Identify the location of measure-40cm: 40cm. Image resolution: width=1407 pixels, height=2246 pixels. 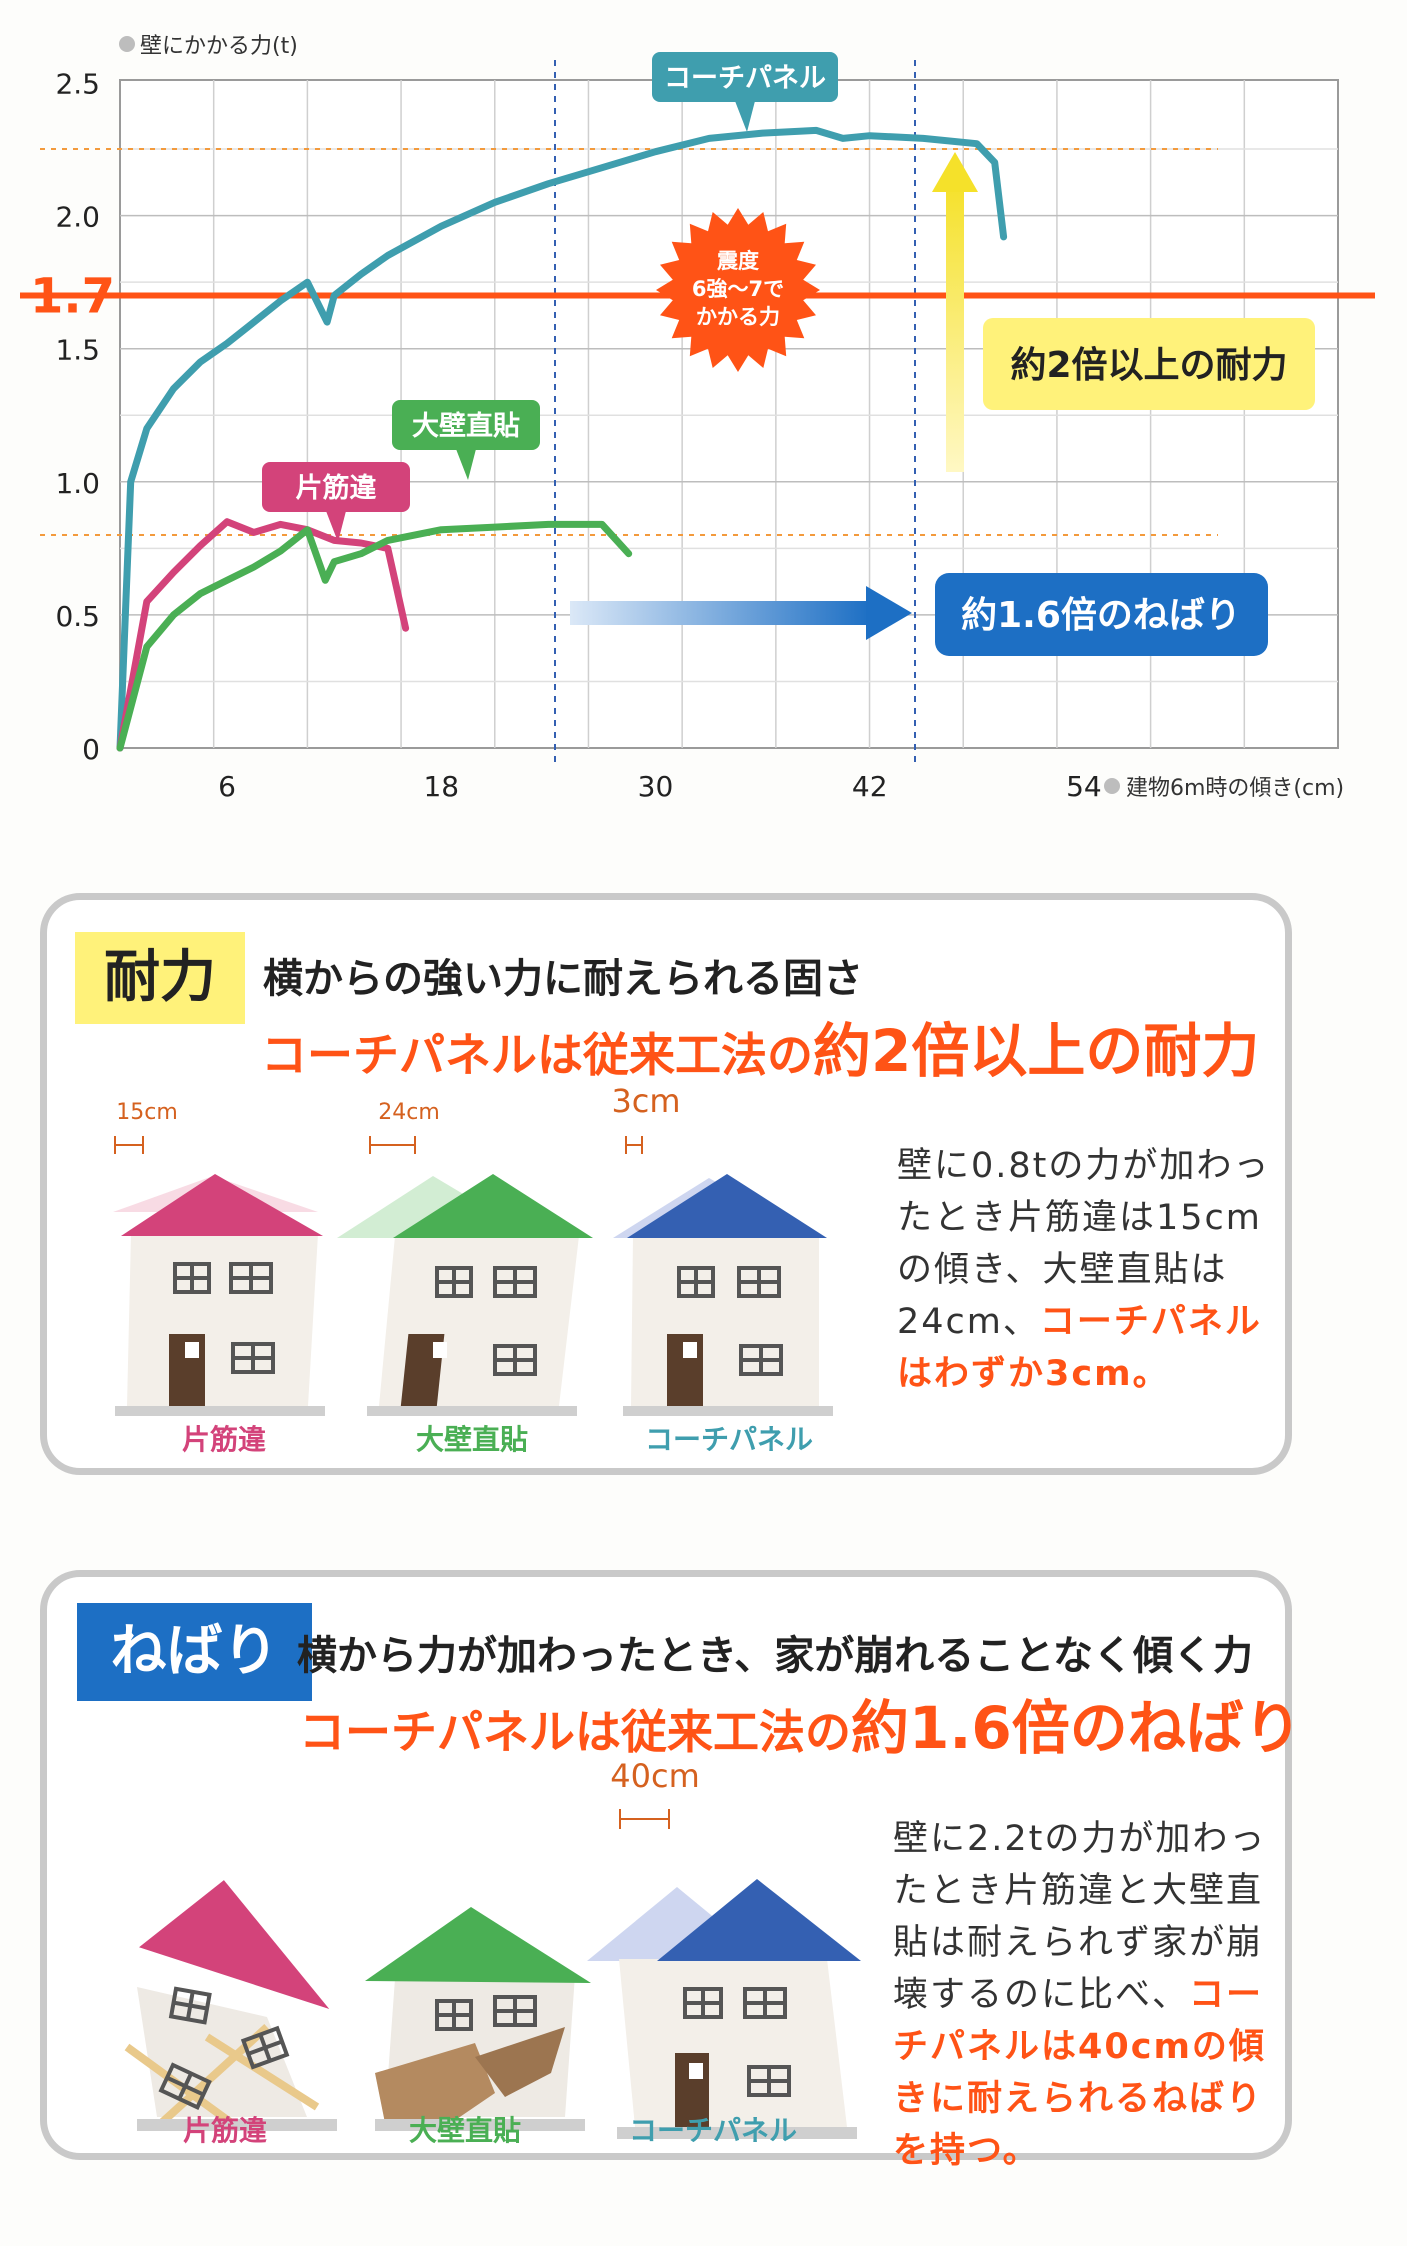
(655, 1776).